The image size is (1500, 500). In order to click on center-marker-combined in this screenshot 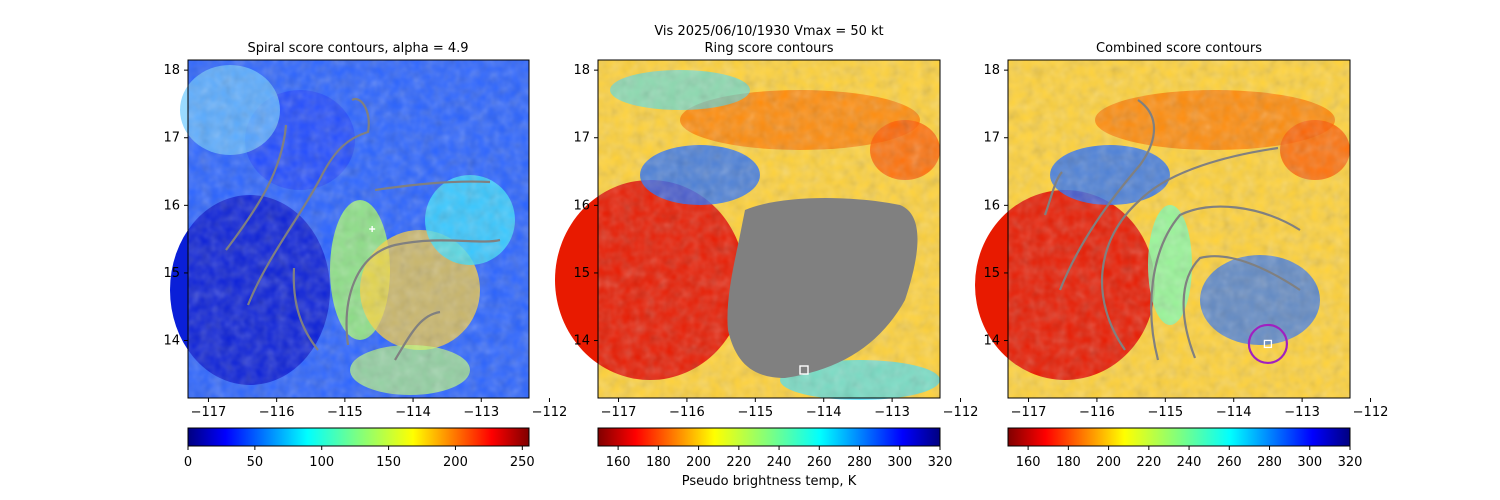, I will do `click(1268, 344)`.